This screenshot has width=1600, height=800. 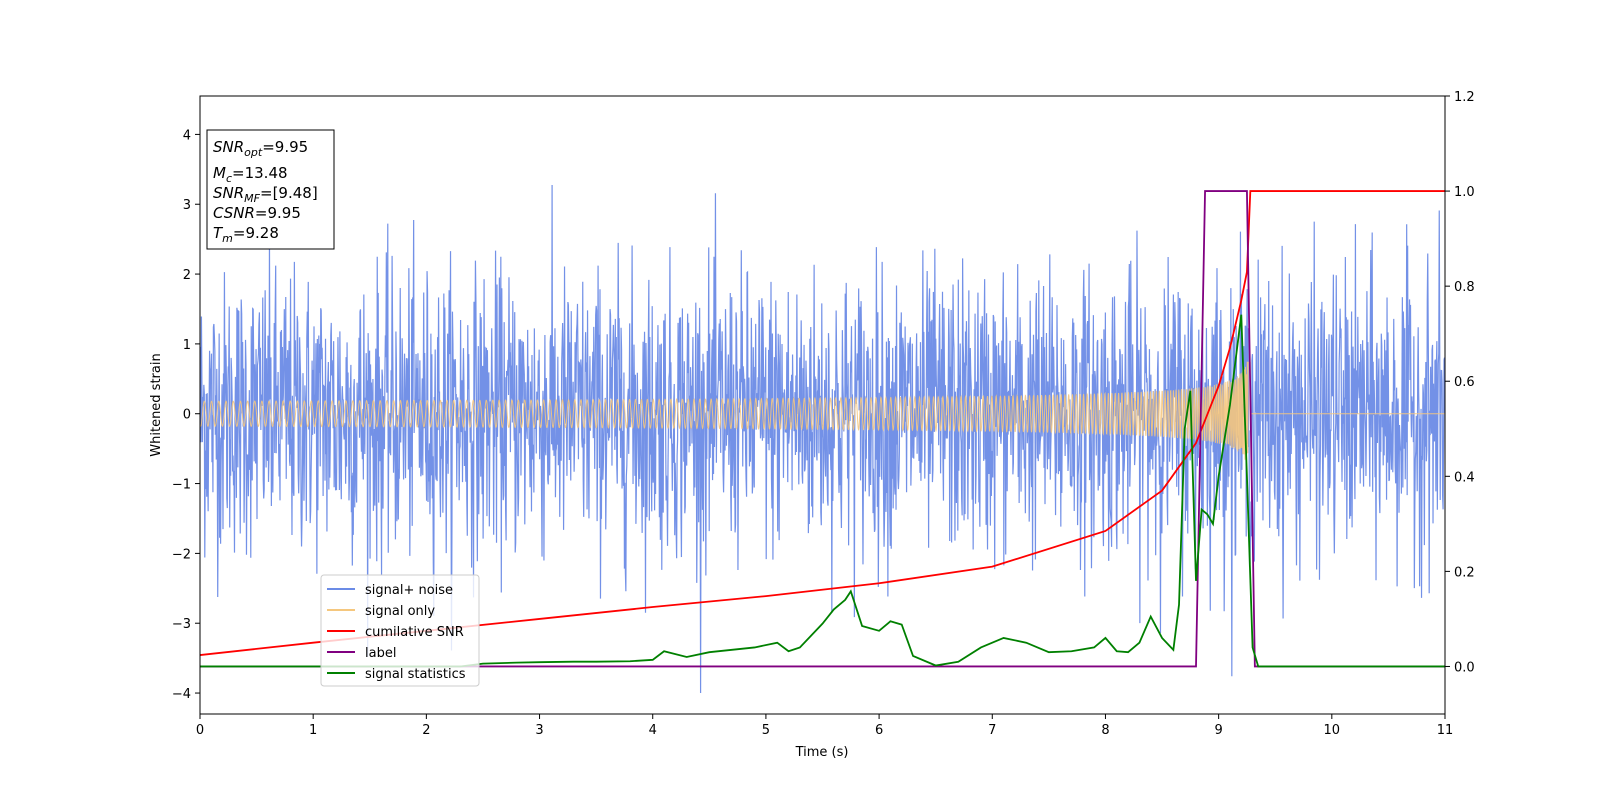 I want to click on annotation-line: Tm=9.28, so click(x=246, y=234).